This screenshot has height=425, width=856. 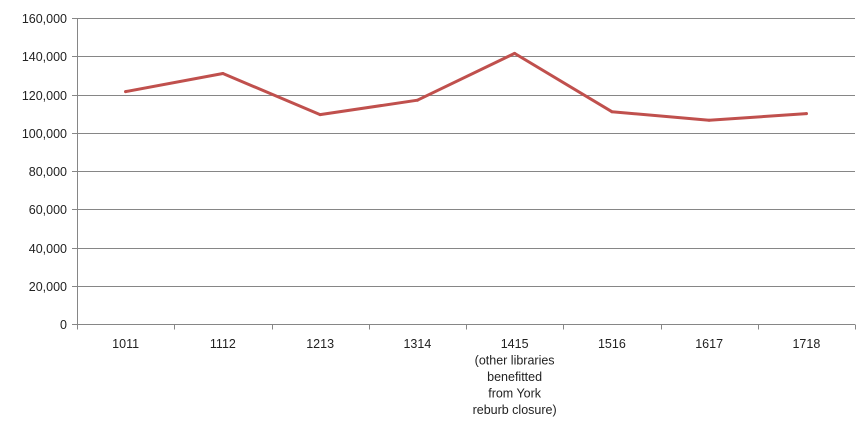 I want to click on x-category-label-line: 1415, so click(x=515, y=344).